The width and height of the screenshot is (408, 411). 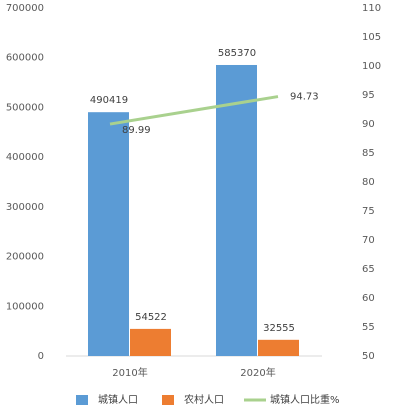 What do you see at coordinates (129, 372) in the screenshot?
I see `x-tick-label: 2010年` at bounding box center [129, 372].